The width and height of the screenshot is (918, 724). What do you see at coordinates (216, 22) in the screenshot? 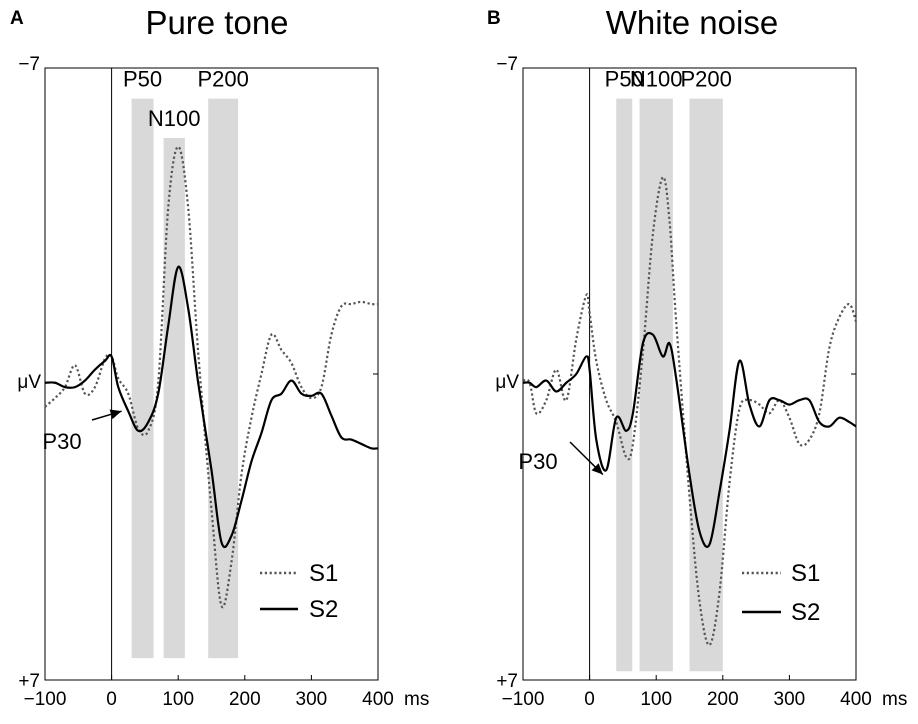
I see `panel-title: Pure tone` at bounding box center [216, 22].